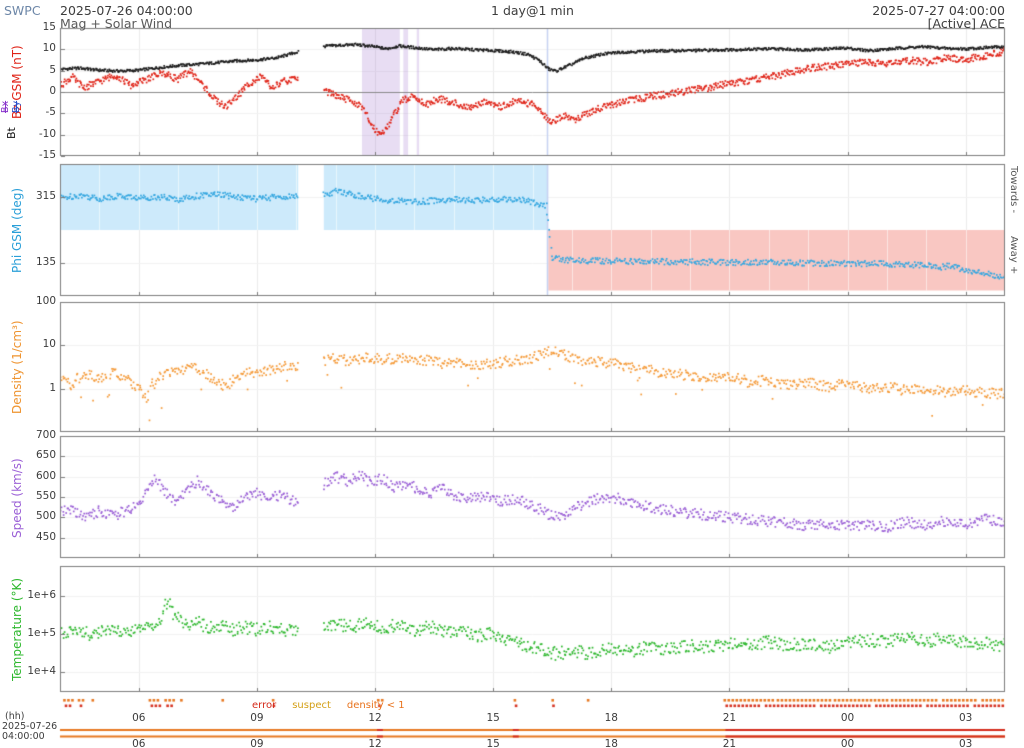 Image resolution: width=1024 pixels, height=748 pixels. I want to click on y-tick-label: 500, so click(45, 516).